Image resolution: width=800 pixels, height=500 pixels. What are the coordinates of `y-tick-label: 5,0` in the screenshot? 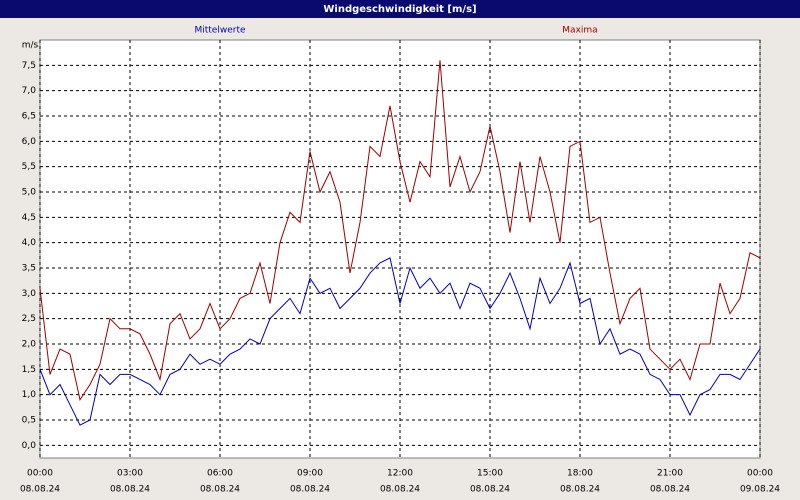 It's located at (29, 193).